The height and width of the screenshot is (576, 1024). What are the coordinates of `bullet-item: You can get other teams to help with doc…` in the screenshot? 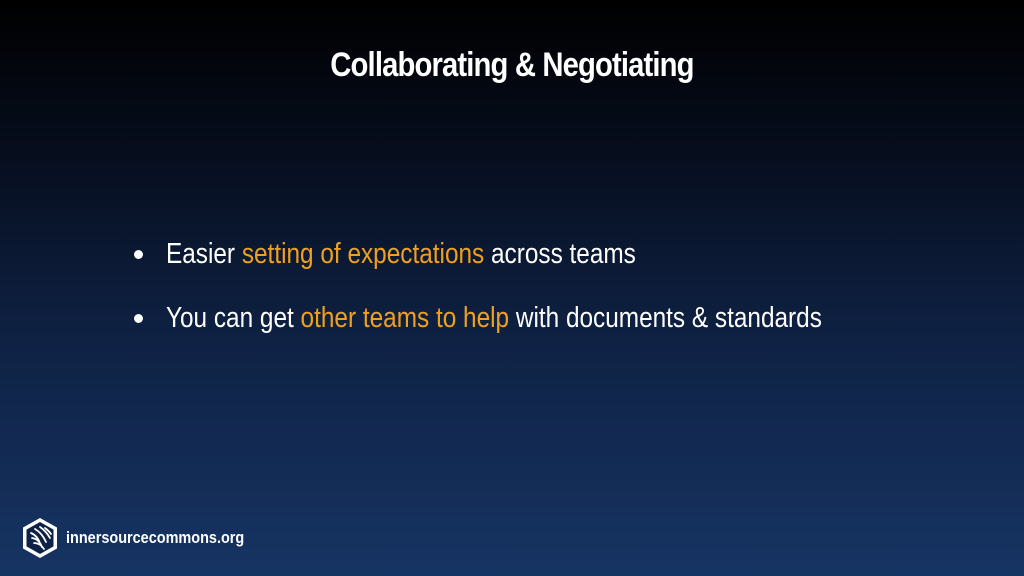 It's located at (562, 318).